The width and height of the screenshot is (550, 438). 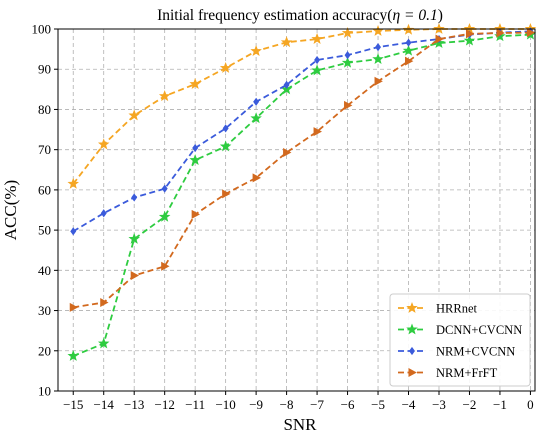 I want to click on legend: HRRnet DCNN+CVCNN NRM+CVCNN NRM+FrFT, so click(x=460, y=340).